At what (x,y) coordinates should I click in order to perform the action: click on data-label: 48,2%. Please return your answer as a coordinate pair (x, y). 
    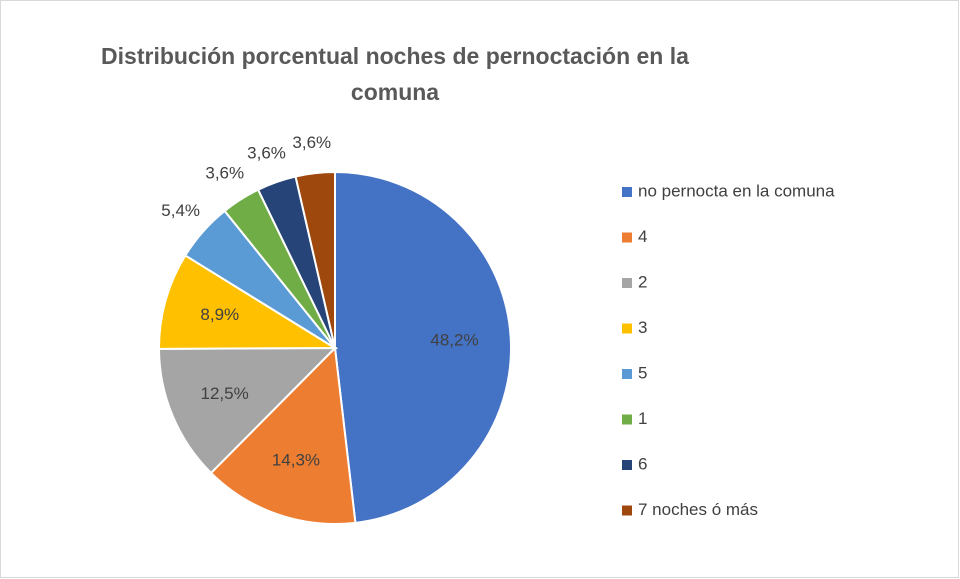
    Looking at the image, I should click on (454, 340).